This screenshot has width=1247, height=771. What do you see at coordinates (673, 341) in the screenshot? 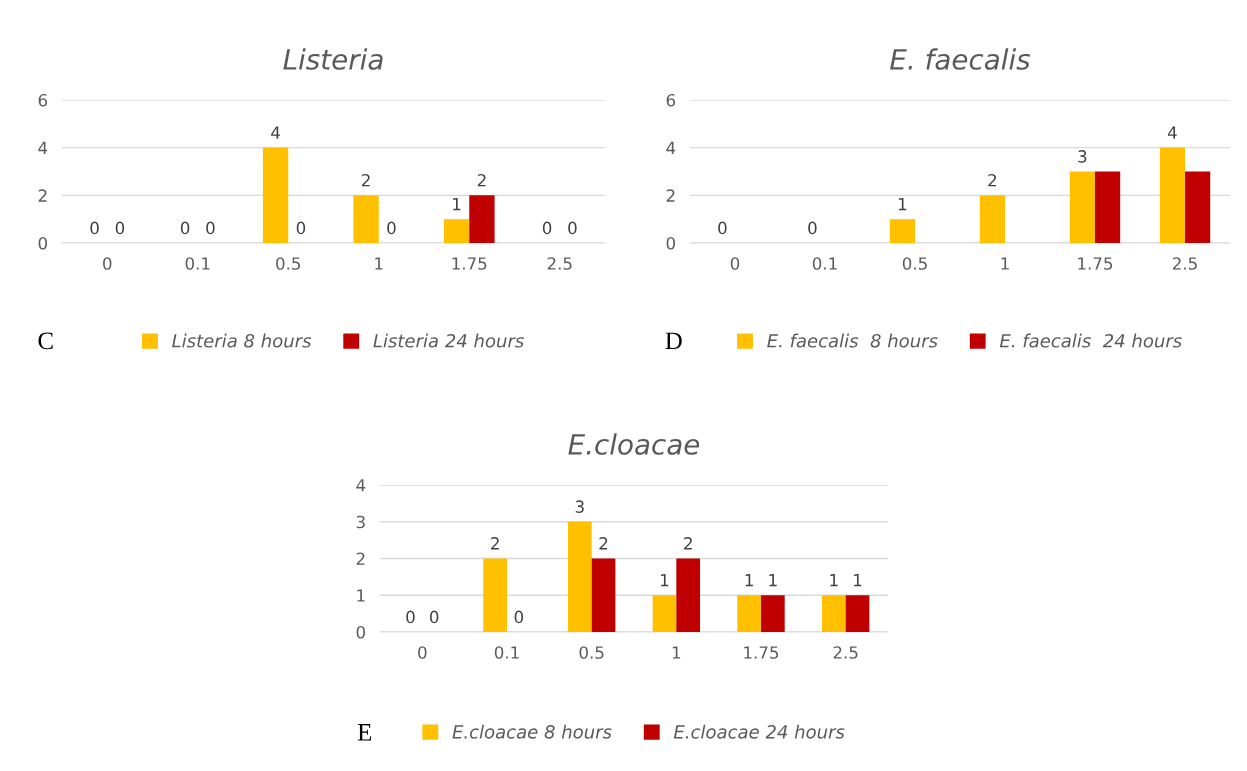
I see `text: D` at bounding box center [673, 341].